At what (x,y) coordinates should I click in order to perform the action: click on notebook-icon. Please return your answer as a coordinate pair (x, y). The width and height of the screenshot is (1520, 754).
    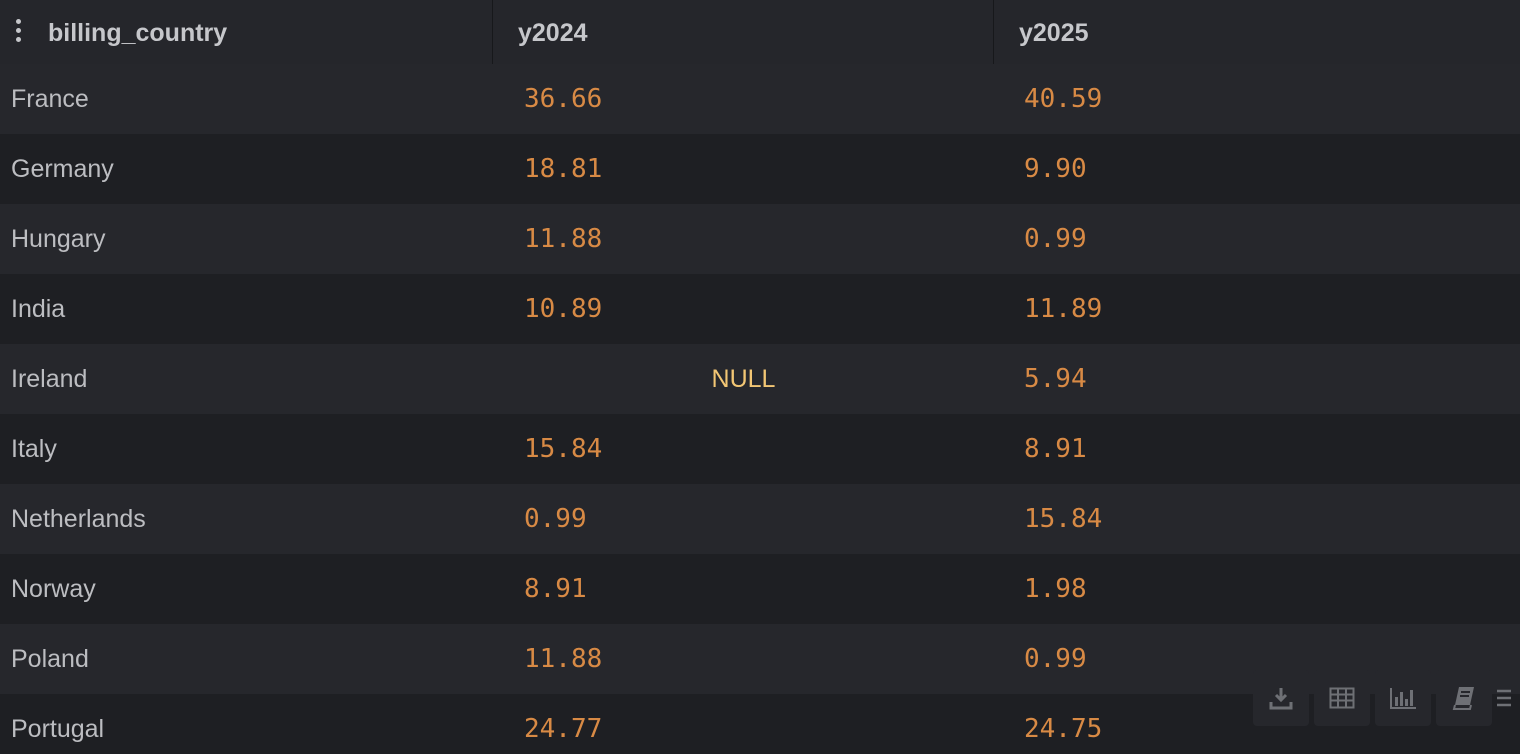
    Looking at the image, I should click on (1463, 698).